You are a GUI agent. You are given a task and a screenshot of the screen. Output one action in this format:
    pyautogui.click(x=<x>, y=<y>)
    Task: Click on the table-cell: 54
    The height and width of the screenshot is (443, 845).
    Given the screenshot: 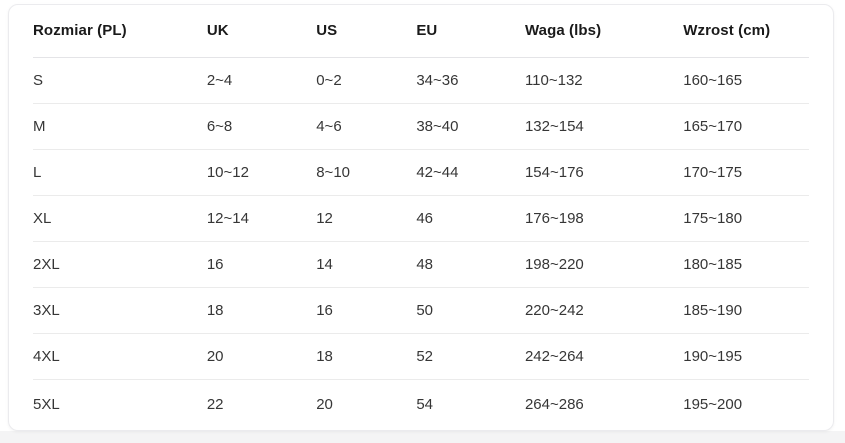 What is the action you would take?
    pyautogui.click(x=424, y=404)
    